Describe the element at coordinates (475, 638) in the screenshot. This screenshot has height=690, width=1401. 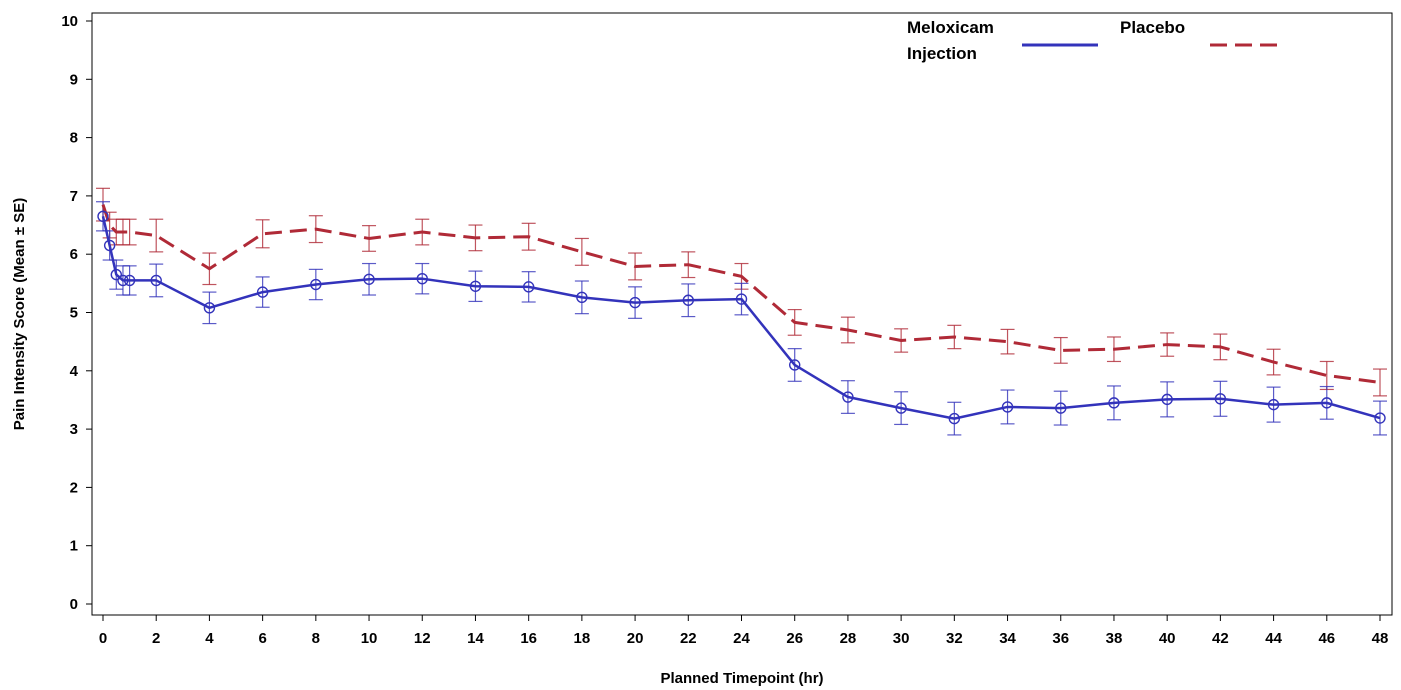
I see `x-tick-label: 14` at that location.